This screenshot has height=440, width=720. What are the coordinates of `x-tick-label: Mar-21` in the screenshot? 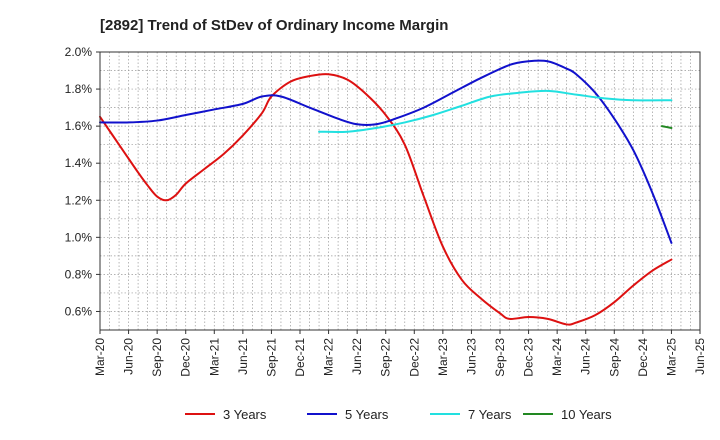 It's located at (214, 357).